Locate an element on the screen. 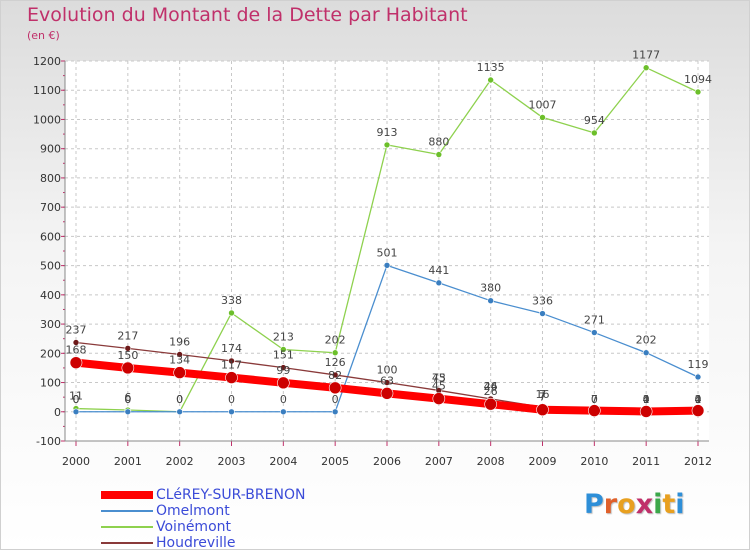 The image size is (750, 551). y-tick-label: 200 is located at coordinates (50, 353).